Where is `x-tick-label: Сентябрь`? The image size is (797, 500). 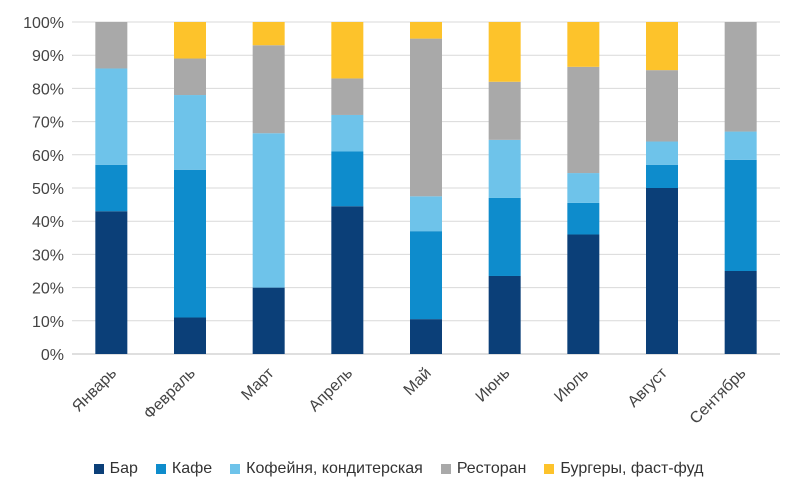
x-tick-label: Сентябрь is located at coordinates (718, 396).